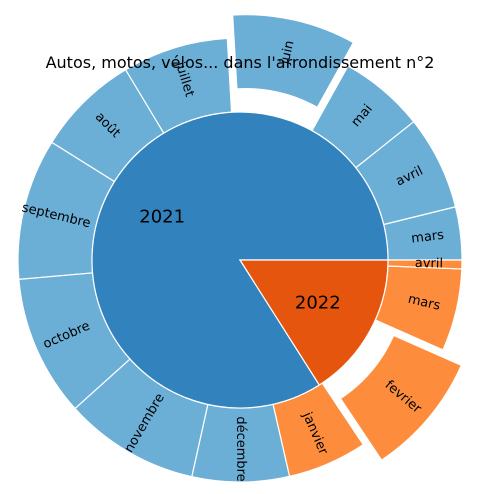 Image resolution: width=477 pixels, height=494 pixels. What do you see at coordinates (401, 397) in the screenshot?
I see `outer-slice-2022-fevrier` at bounding box center [401, 397].